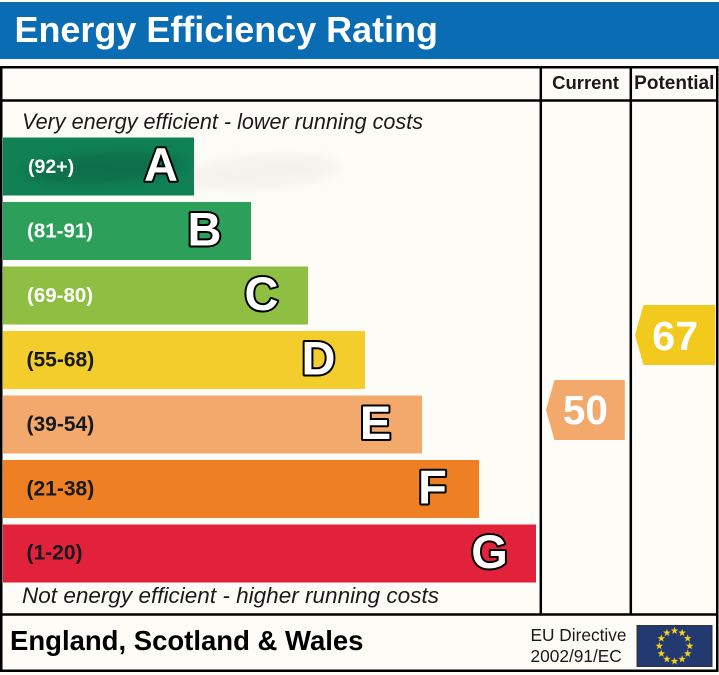 The height and width of the screenshot is (675, 719). What do you see at coordinates (375, 422) in the screenshot?
I see `svg-text: E` at bounding box center [375, 422].